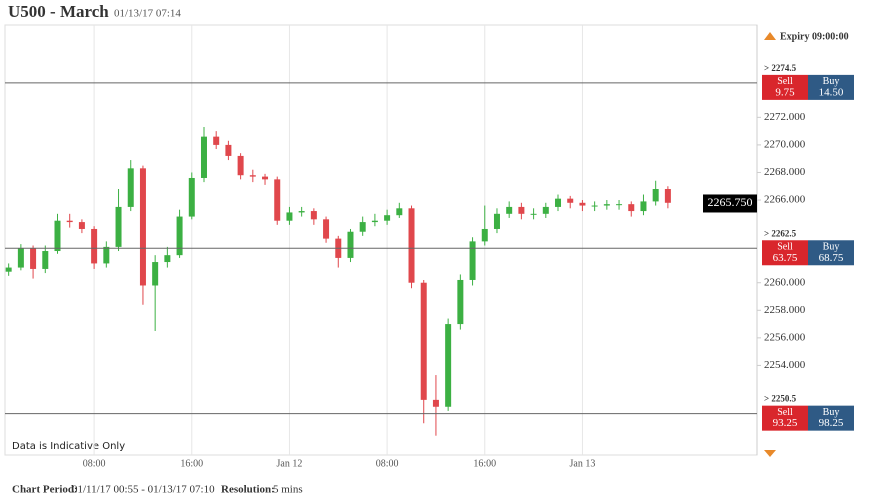  I want to click on resolution: 5 mins, so click(288, 490).